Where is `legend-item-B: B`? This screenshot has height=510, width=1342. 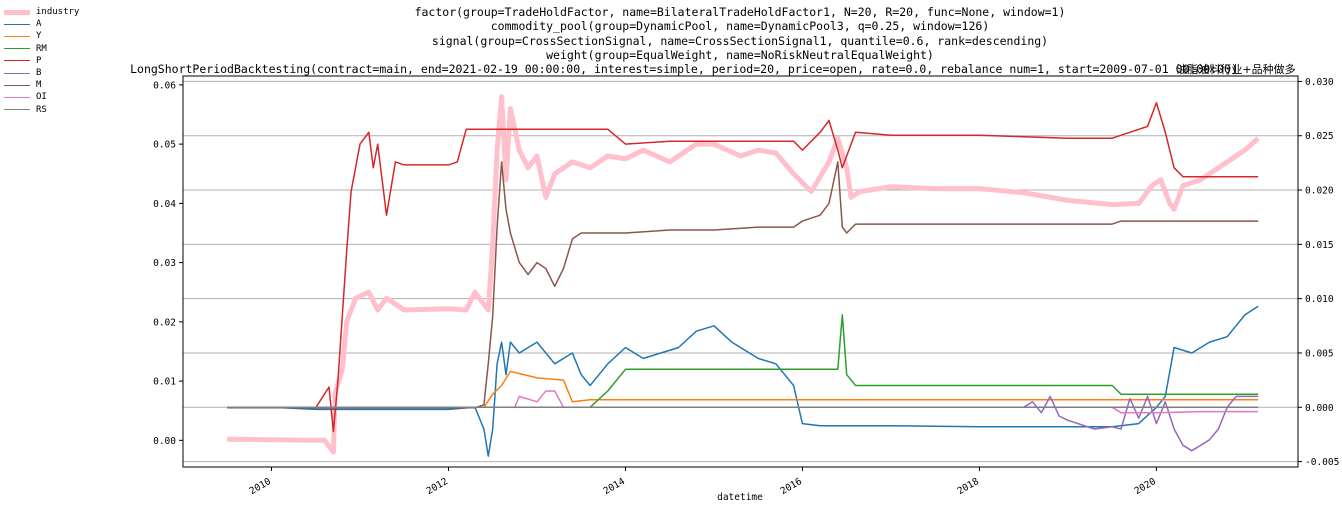 legend-item-B: B is located at coordinates (41, 73).